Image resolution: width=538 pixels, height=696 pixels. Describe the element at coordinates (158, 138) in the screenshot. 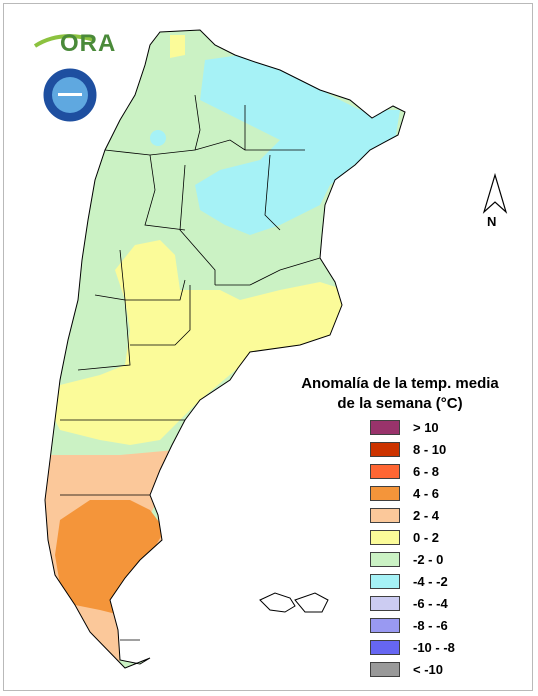

I see `region-neg-2-4-small` at that location.